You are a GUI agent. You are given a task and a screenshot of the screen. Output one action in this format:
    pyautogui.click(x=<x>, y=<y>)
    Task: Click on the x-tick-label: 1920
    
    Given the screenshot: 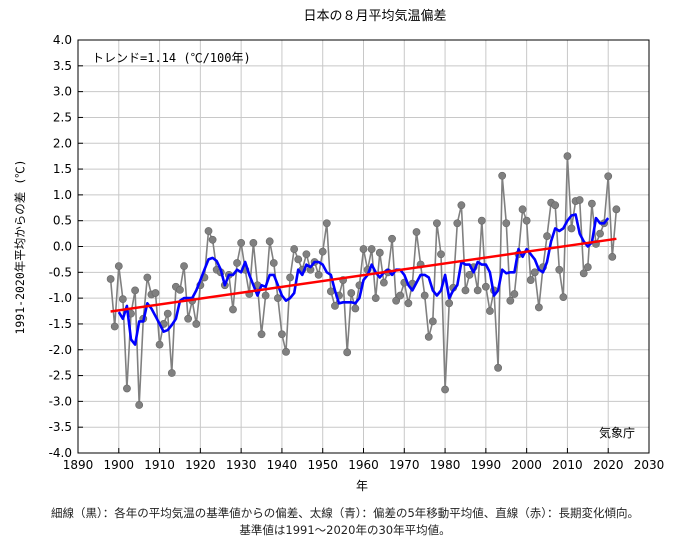 What is the action you would take?
    pyautogui.click(x=200, y=465)
    